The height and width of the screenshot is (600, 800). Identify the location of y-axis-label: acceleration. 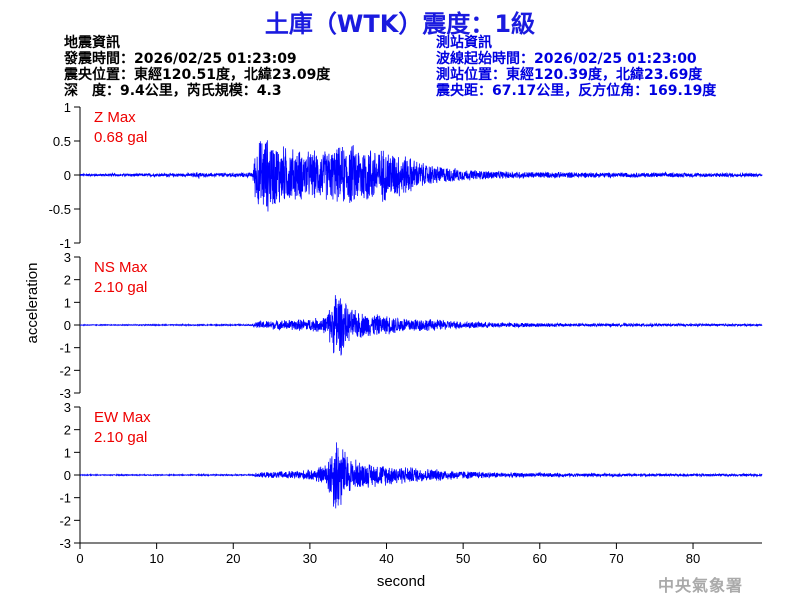
(32, 303).